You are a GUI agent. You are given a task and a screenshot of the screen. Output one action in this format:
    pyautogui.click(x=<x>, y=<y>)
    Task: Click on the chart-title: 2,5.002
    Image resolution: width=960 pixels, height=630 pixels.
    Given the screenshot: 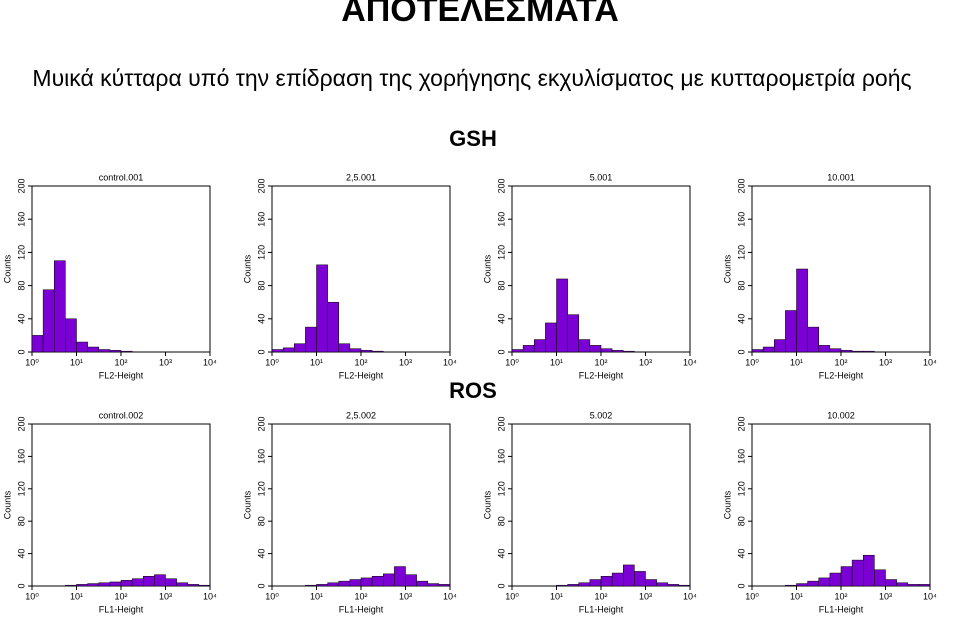 What is the action you would take?
    pyautogui.click(x=361, y=415)
    